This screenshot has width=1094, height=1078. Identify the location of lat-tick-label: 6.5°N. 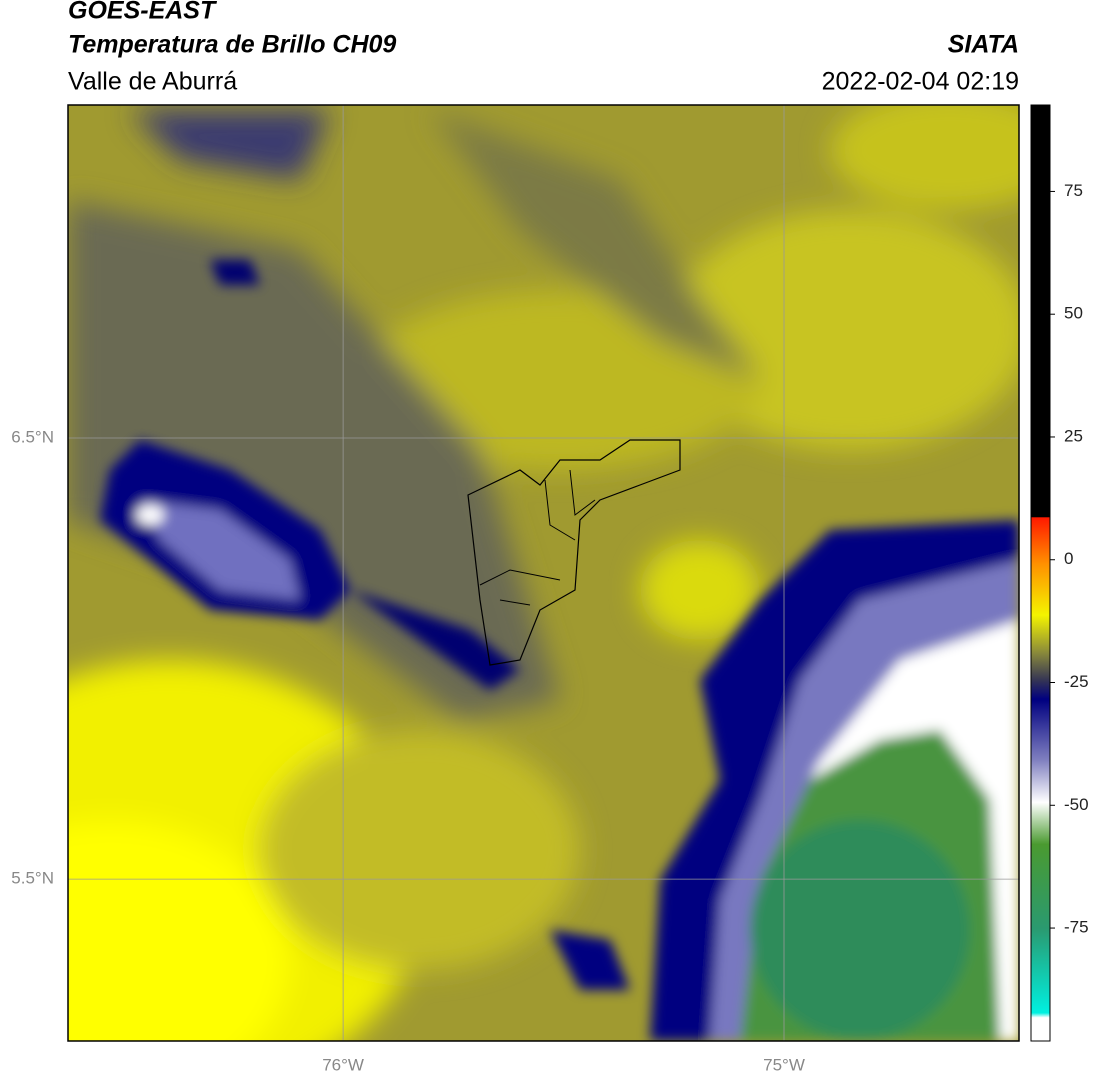
(32, 437).